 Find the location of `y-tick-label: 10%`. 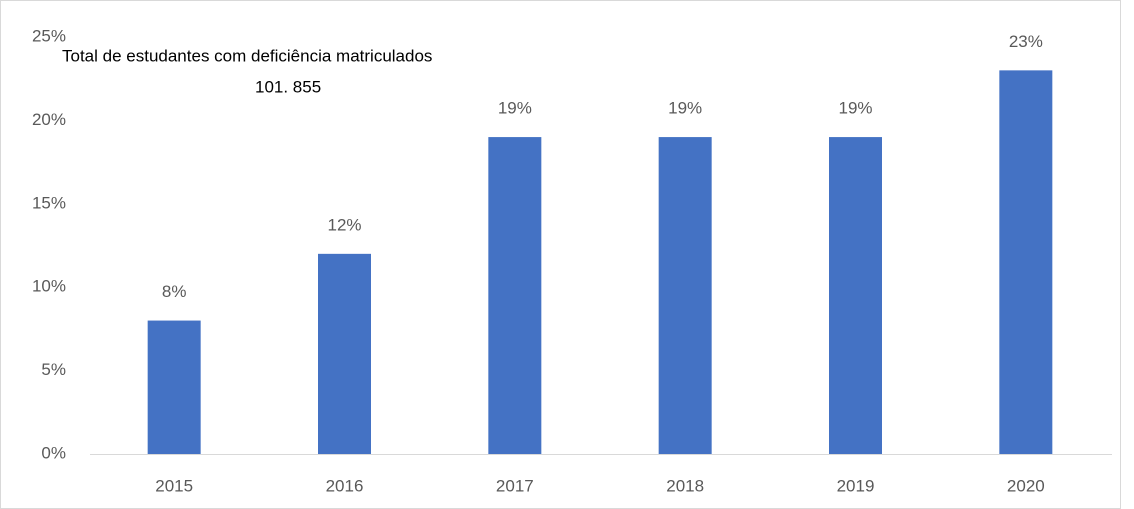

y-tick-label: 10% is located at coordinates (49, 286).